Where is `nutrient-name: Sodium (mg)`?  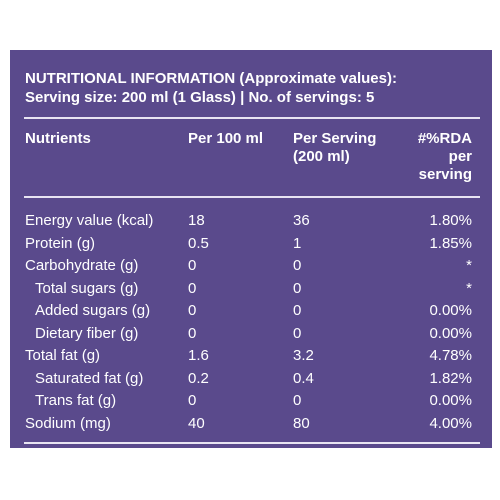
nutrient-name: Sodium (mg) is located at coordinates (68, 423).